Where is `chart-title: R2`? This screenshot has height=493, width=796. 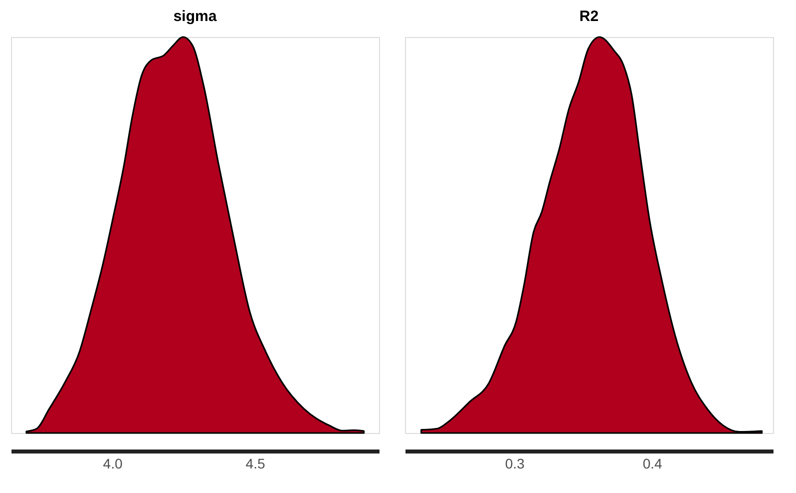 chart-title: R2 is located at coordinates (589, 17).